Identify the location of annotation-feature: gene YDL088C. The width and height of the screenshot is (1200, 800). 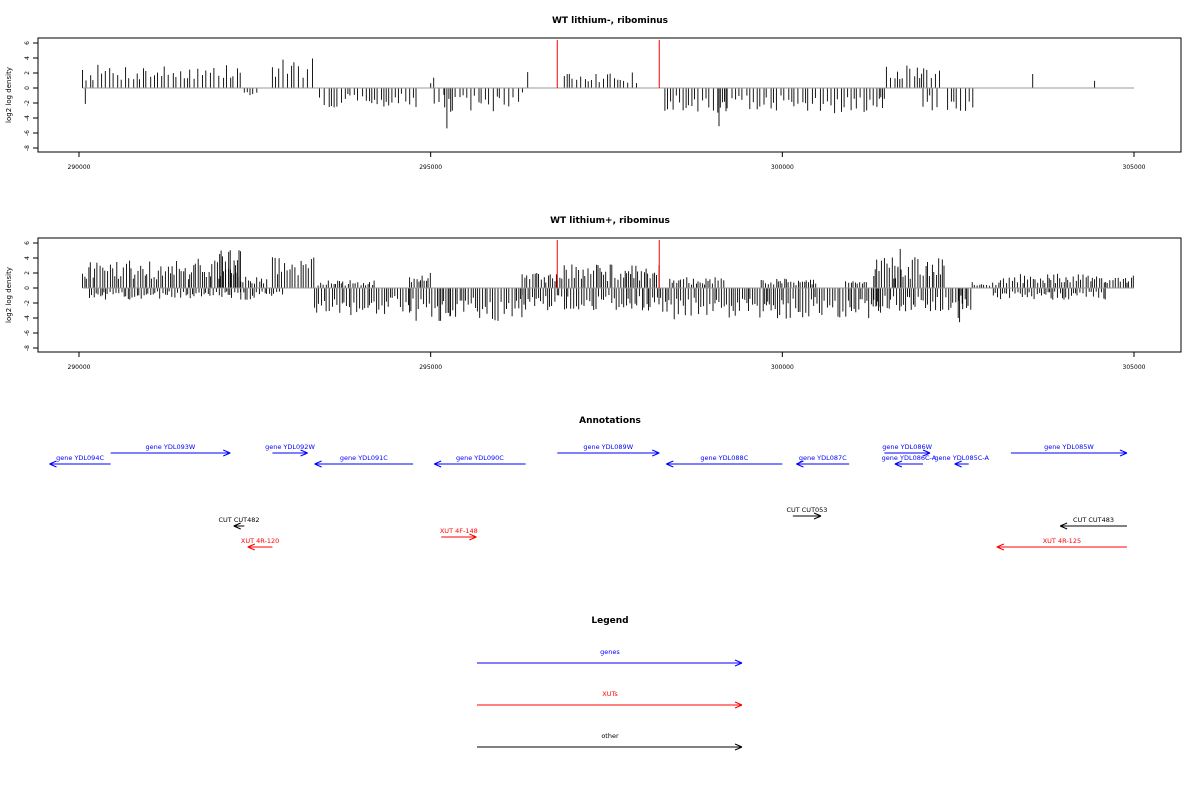
(724, 461).